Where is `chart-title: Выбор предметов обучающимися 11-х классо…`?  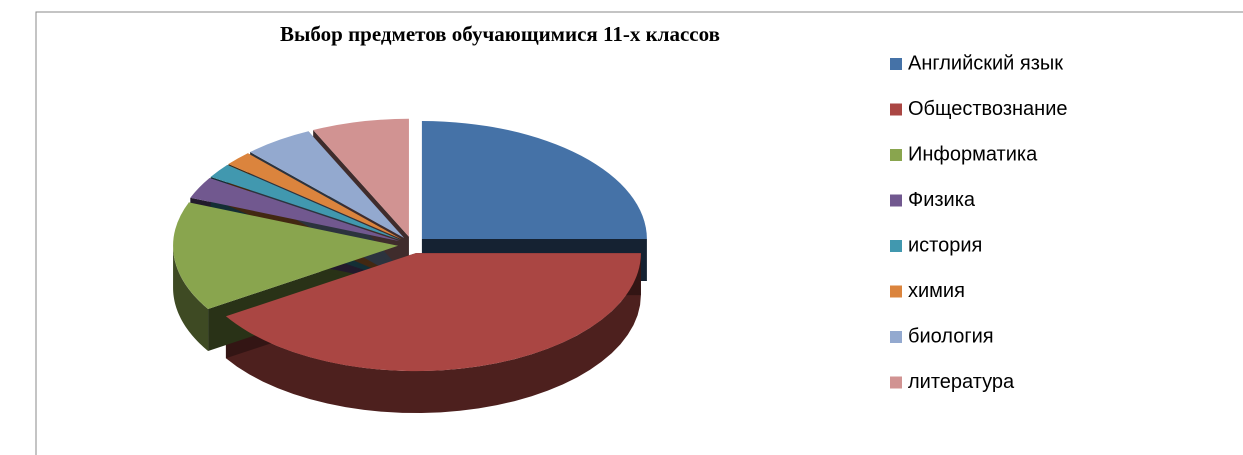
chart-title: Выбор предметов обучающимися 11-х классо… is located at coordinates (500, 34).